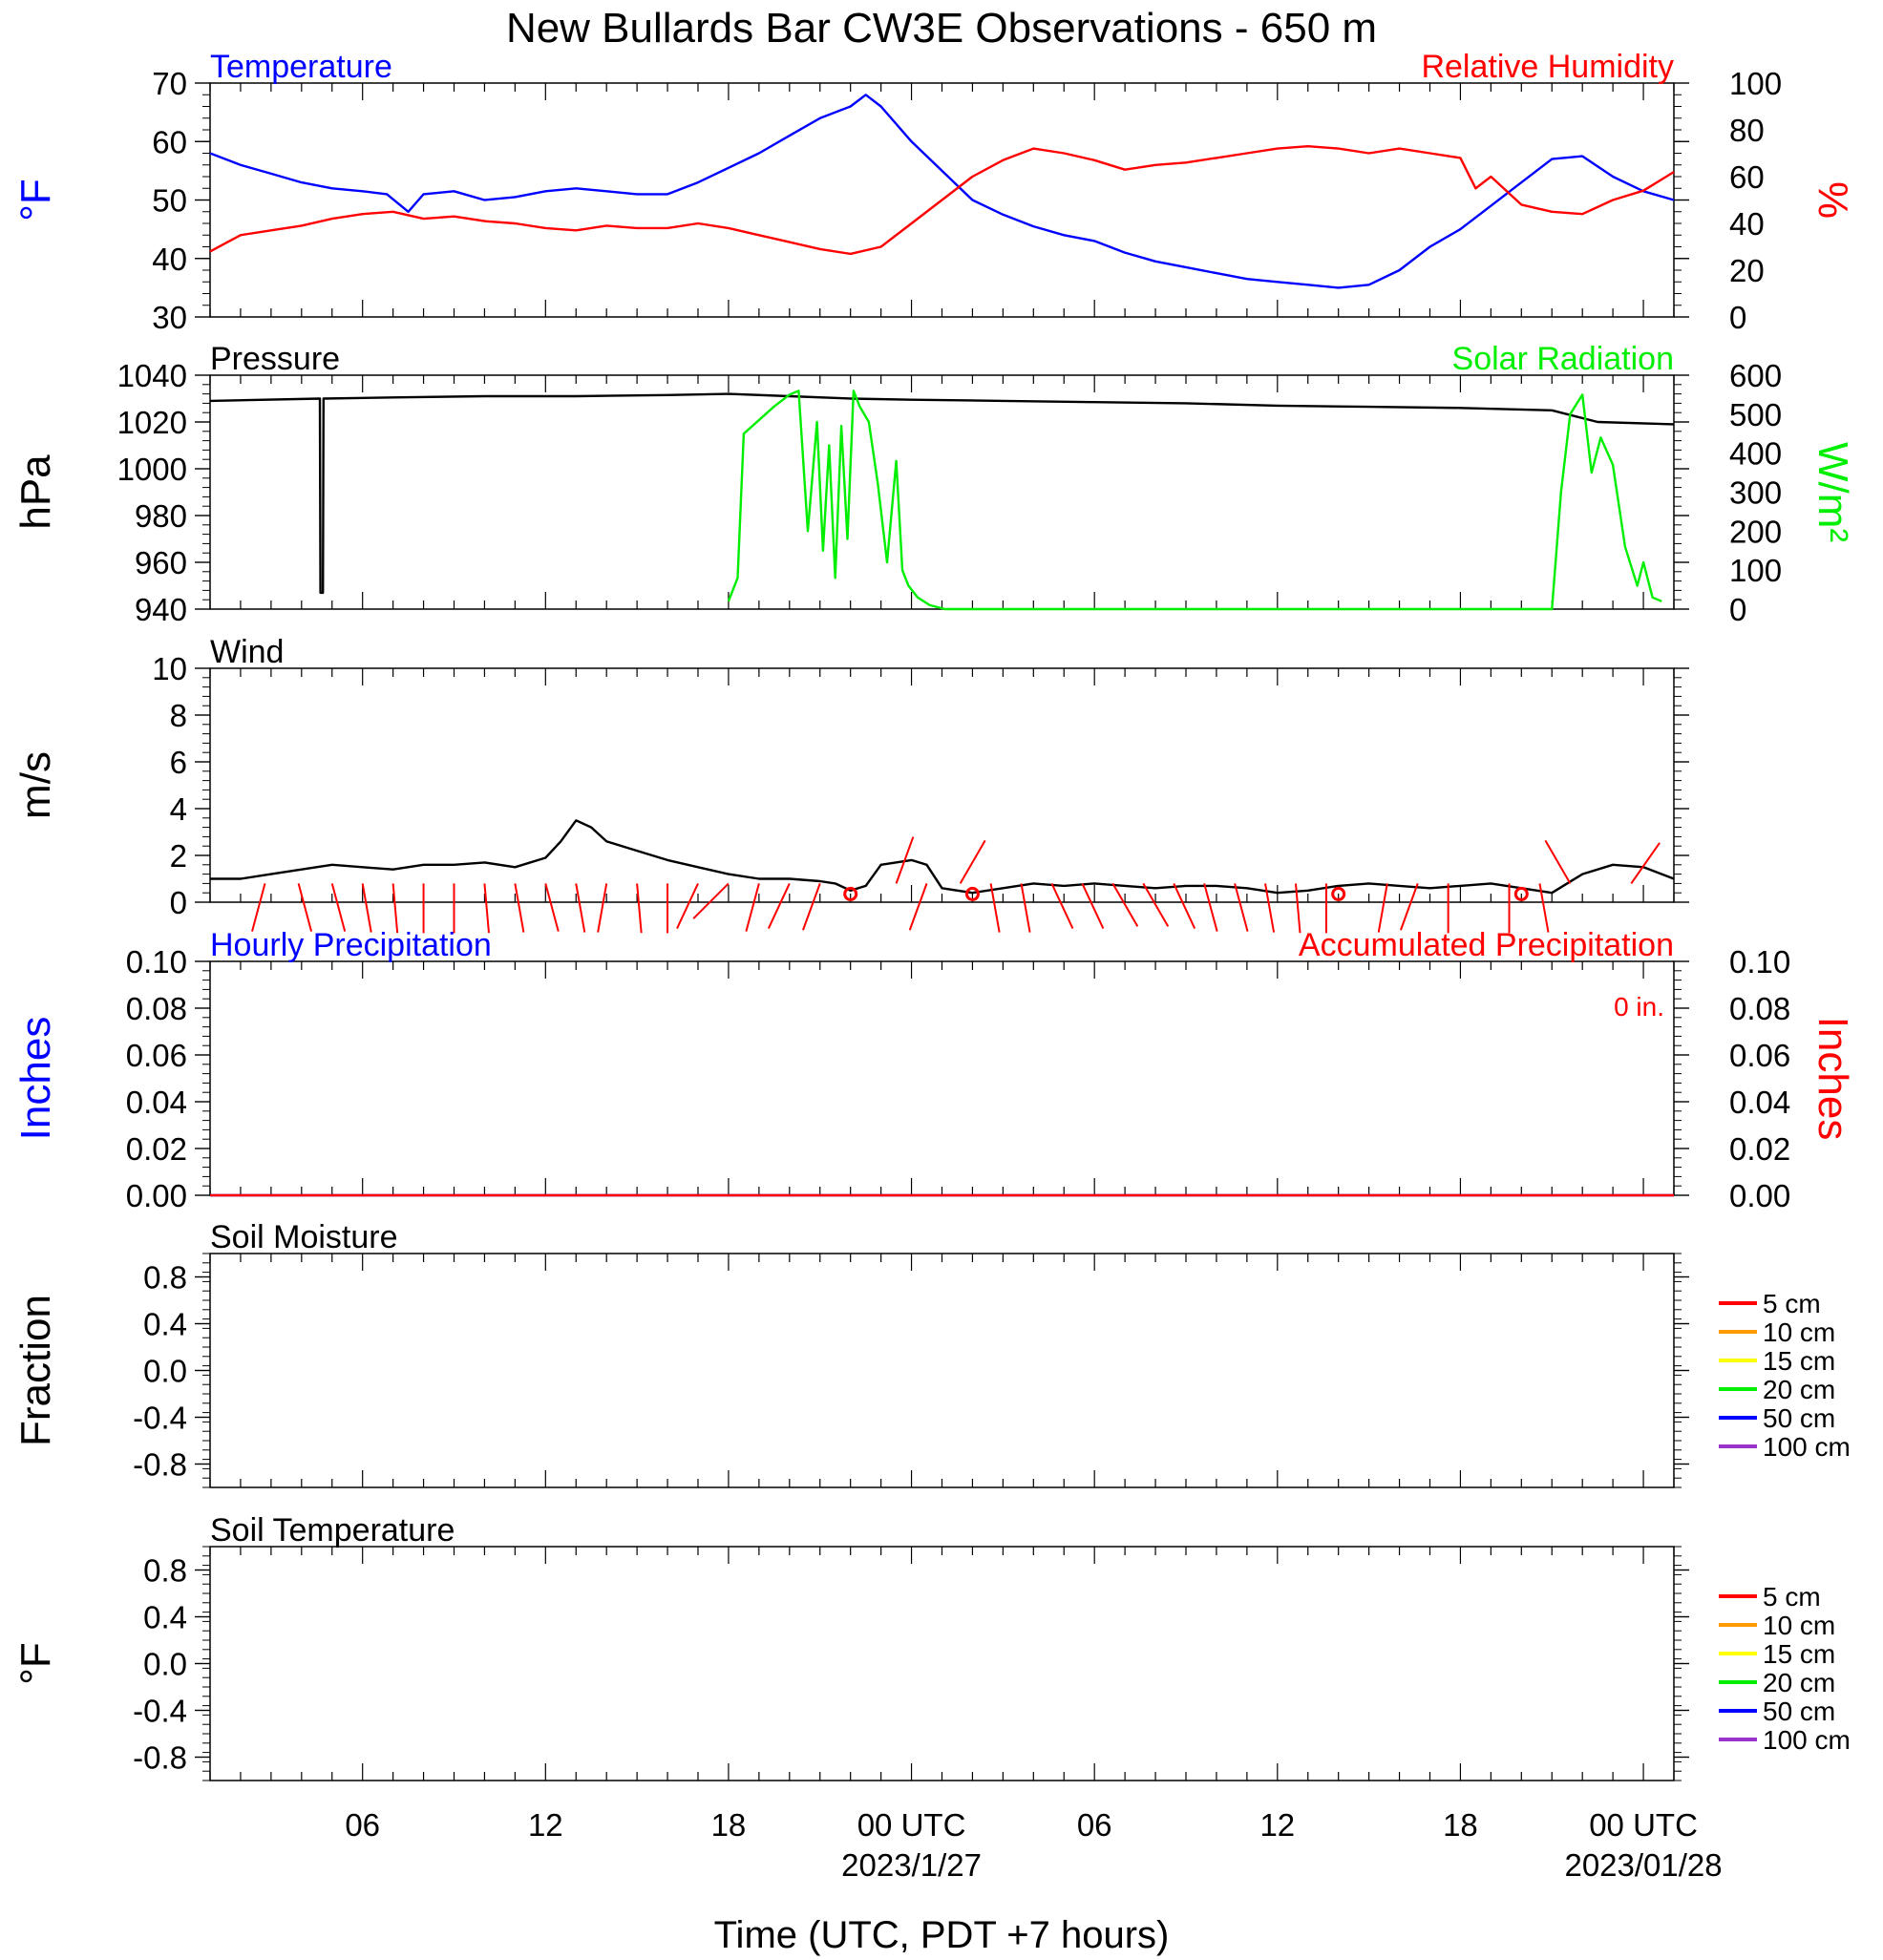 The image size is (1883, 1960). Describe the element at coordinates (152, 422) in the screenshot. I see `y-tick-label-left: 1020` at that location.